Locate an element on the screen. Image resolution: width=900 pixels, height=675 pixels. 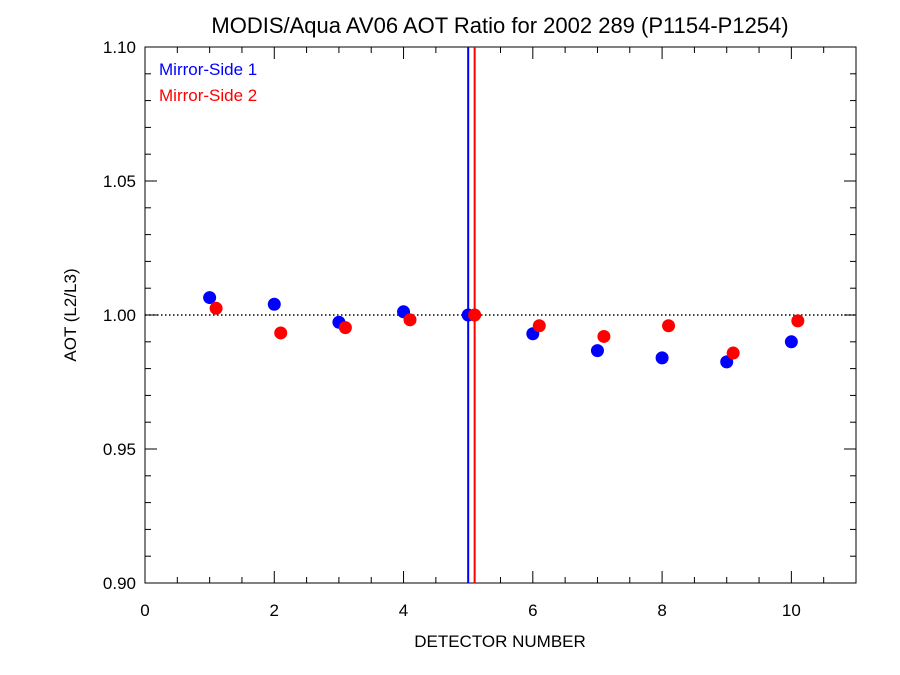
y-tick-label: 1.10 is located at coordinates (119, 47).